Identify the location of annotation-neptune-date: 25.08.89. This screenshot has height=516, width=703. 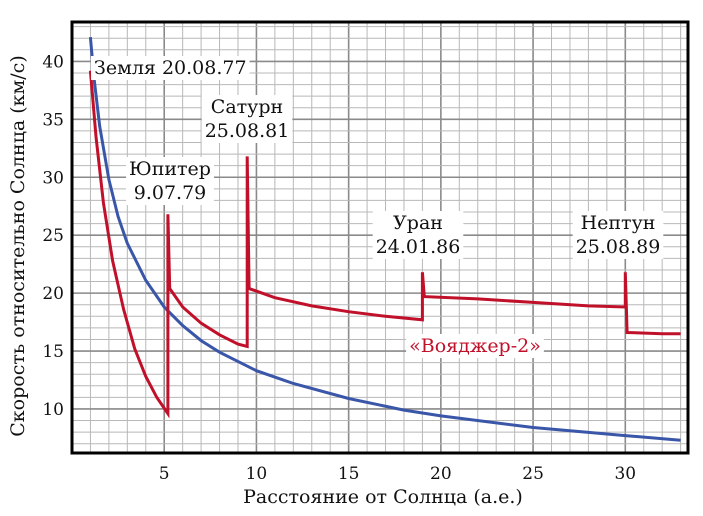
(618, 247).